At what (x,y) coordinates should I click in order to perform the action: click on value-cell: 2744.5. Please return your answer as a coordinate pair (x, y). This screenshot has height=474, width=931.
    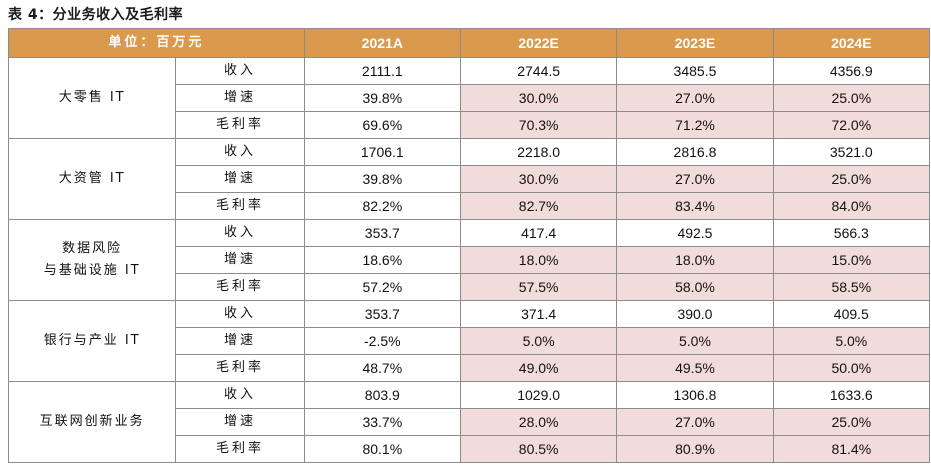
    Looking at the image, I should click on (538, 71).